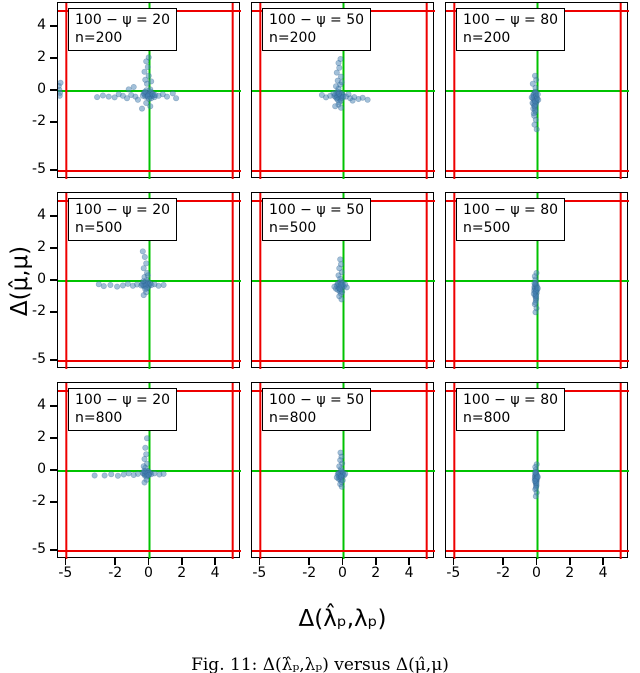  What do you see at coordinates (149, 470) in the screenshot?
I see `scatter-panel-r2c0: 100 − ψ = 20 n=800` at bounding box center [149, 470].